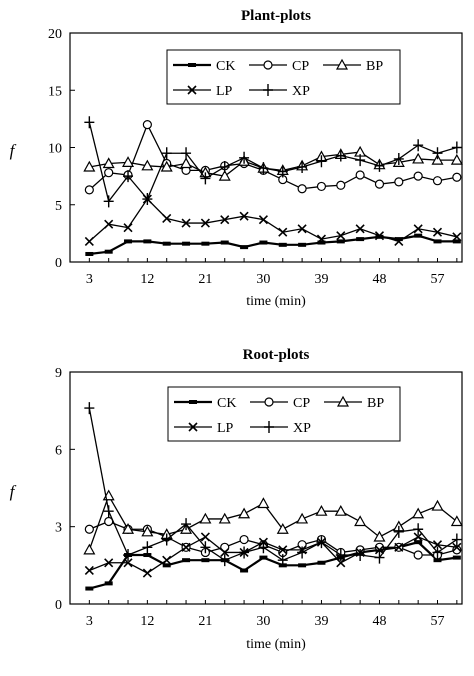  I want to click on x-tick-label: 48, so click(379, 621).